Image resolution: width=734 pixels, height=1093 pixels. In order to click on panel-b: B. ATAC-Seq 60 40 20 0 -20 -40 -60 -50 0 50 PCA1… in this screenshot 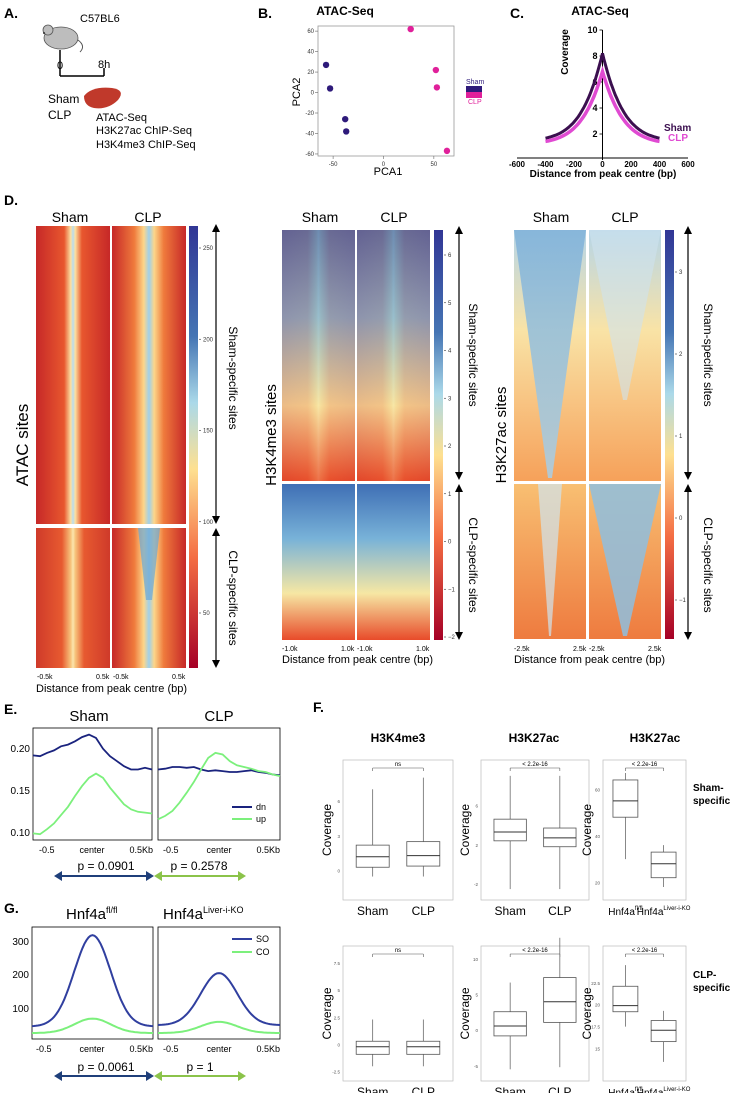, I will do `click(371, 91)`.